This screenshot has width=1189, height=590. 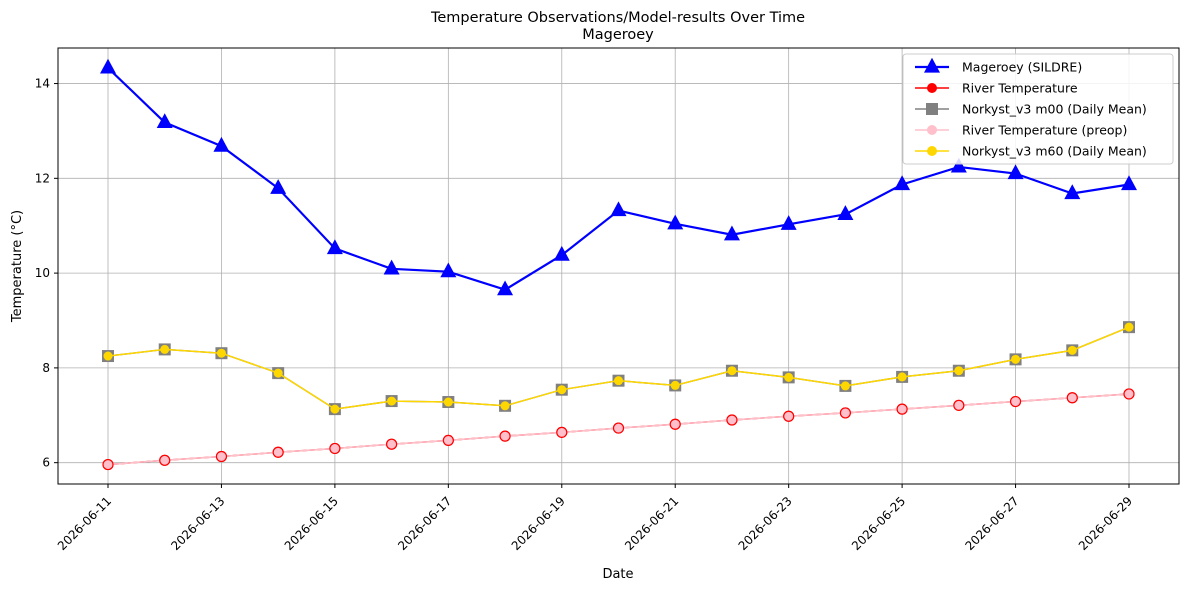 What do you see at coordinates (311, 523) in the screenshot?
I see `x-tick-label: 2026-06-15` at bounding box center [311, 523].